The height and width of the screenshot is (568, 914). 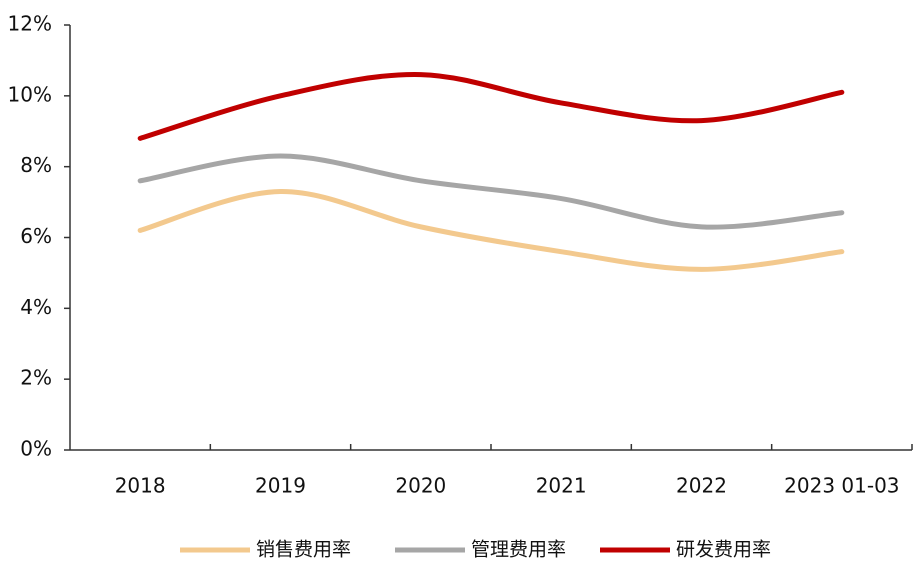 I want to click on x-tick-label: 2021, so click(x=561, y=486).